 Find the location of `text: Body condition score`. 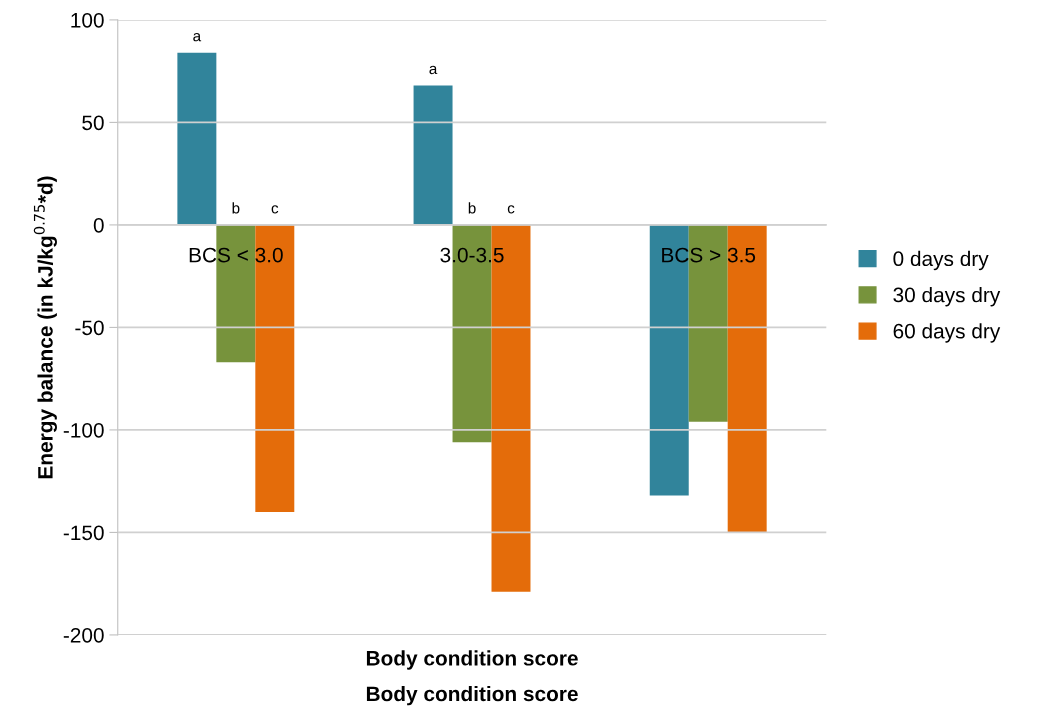

text: Body condition score is located at coordinates (472, 695).